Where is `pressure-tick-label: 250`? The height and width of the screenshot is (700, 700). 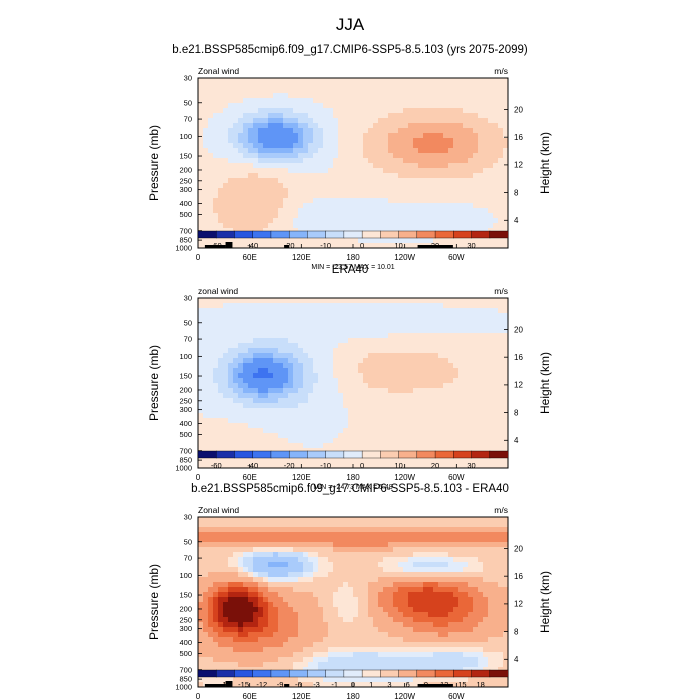
pressure-tick-label: 250 is located at coordinates (185, 400).